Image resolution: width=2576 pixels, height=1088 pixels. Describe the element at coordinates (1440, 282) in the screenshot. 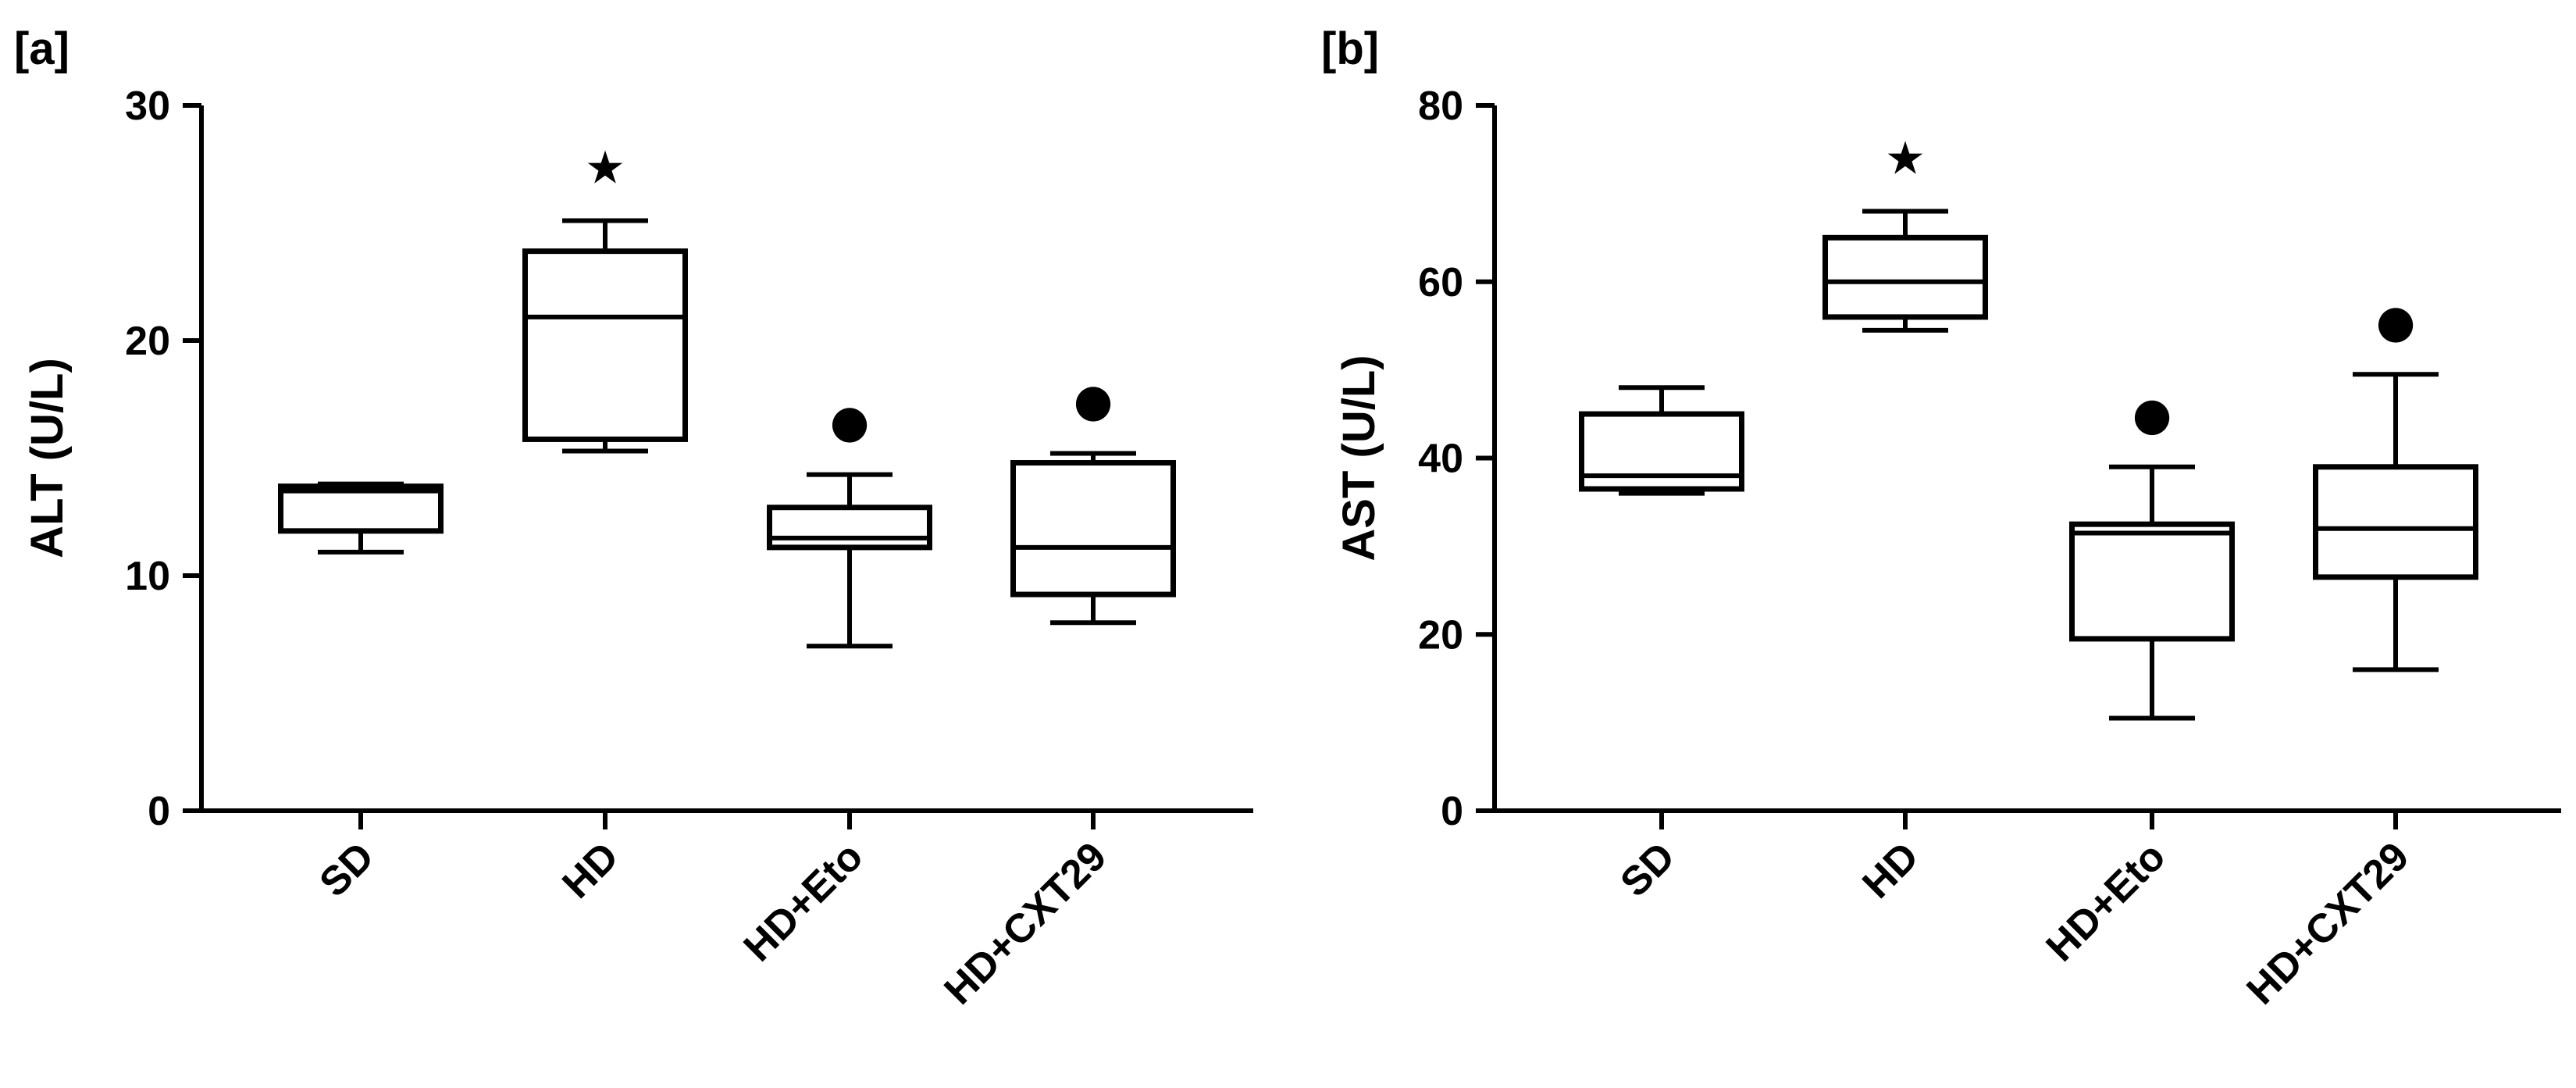

I see `y-tick-label: 60` at that location.